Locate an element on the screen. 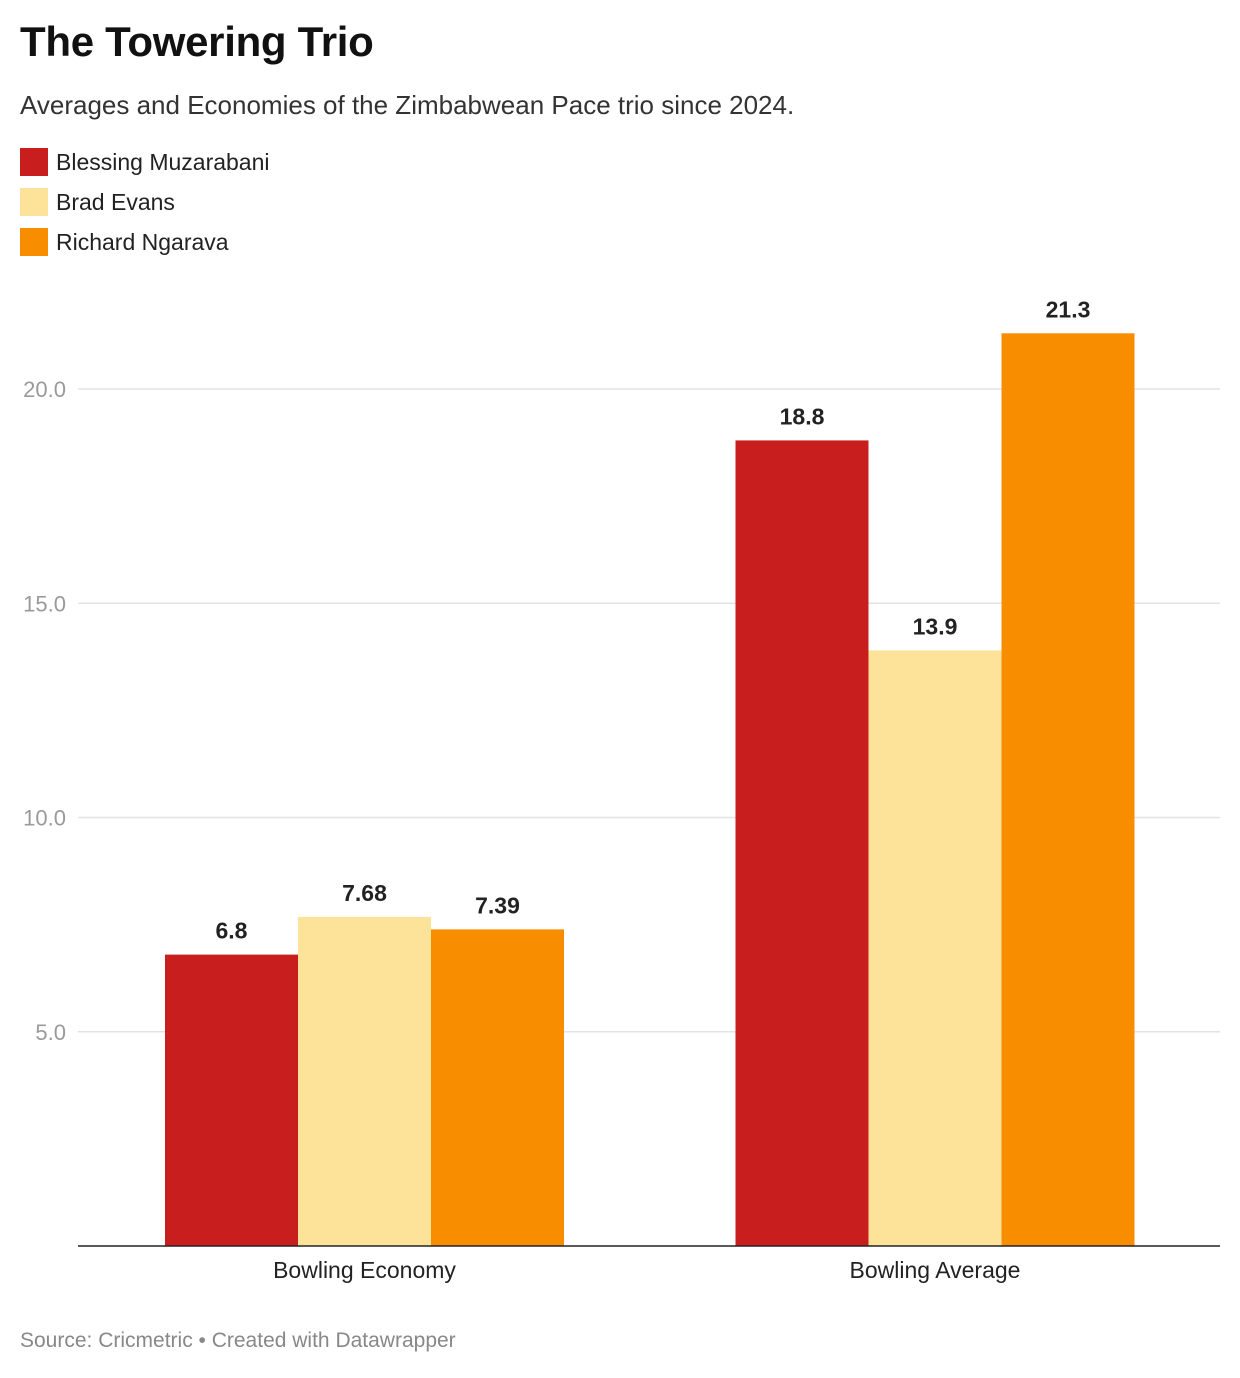 The width and height of the screenshot is (1240, 1378). x-tick-label-bowling-economy: Bowling Economy is located at coordinates (364, 1270).